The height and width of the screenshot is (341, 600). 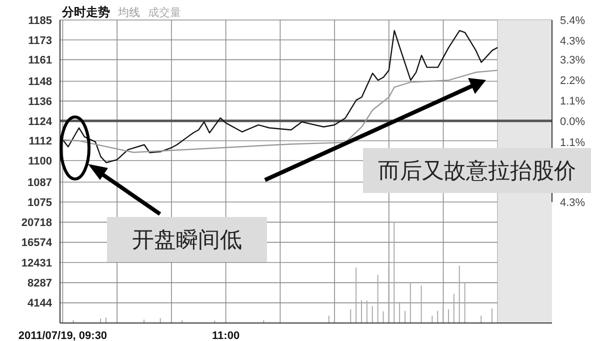 What do you see at coordinates (573, 80) in the screenshot?
I see `y2-tick-label: 2.2%` at bounding box center [573, 80].